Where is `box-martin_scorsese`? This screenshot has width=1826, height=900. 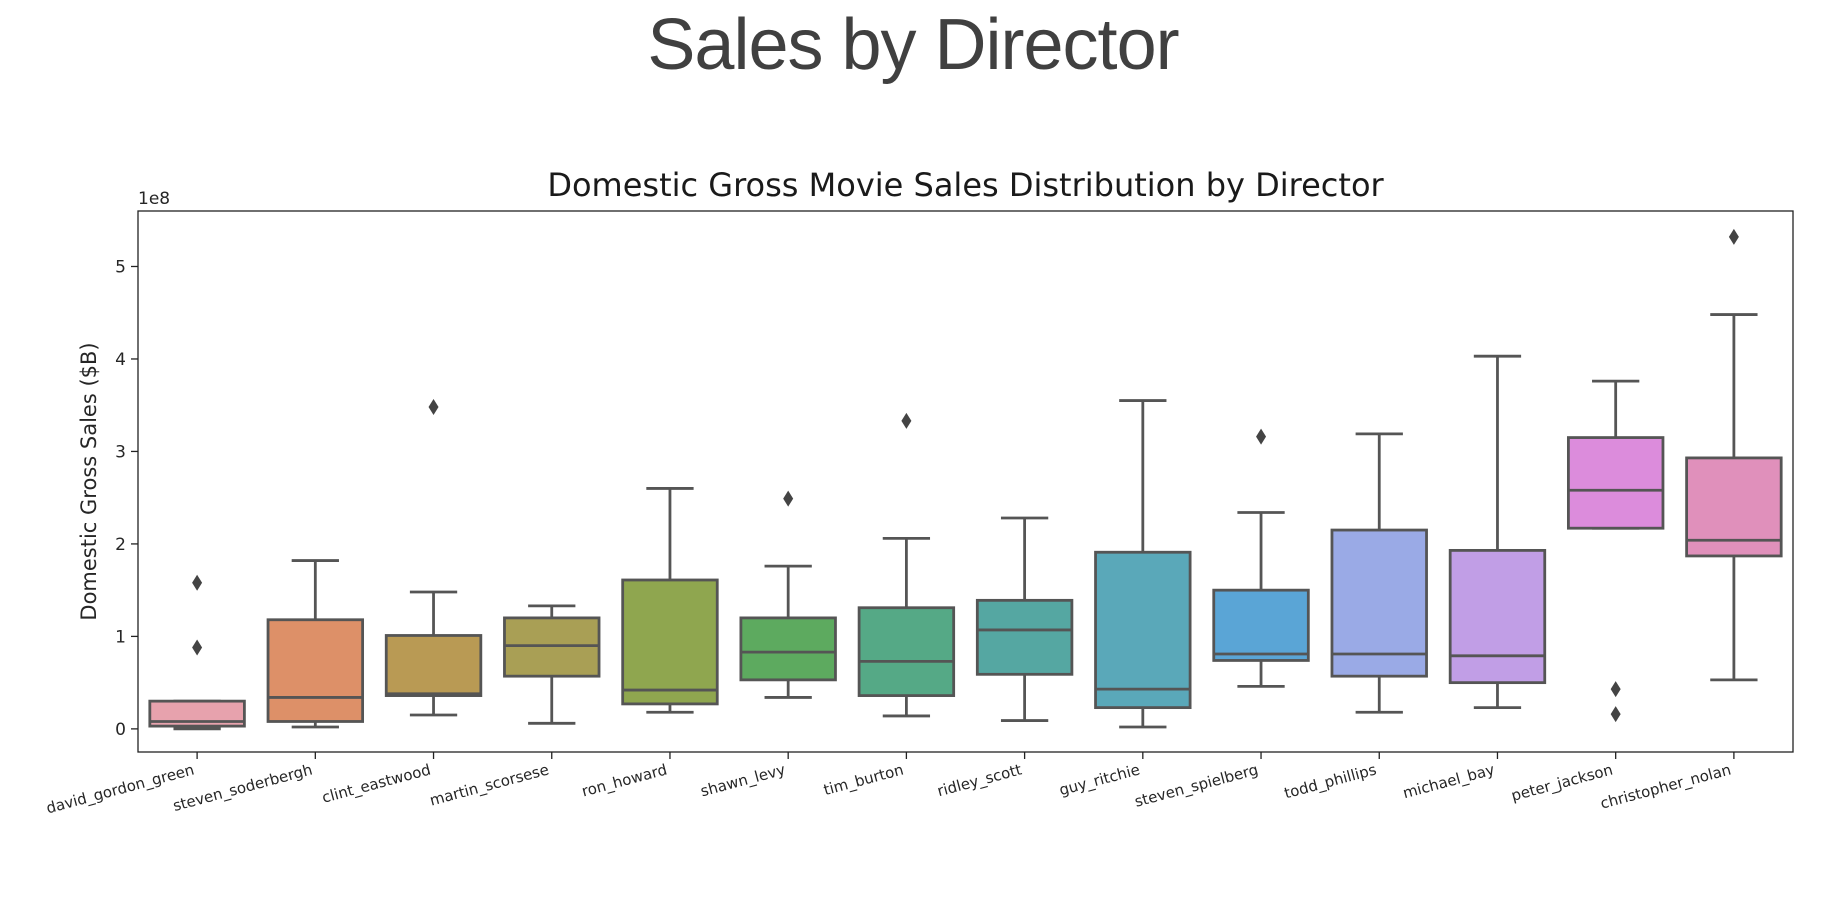
box-martin_scorsese is located at coordinates (552, 664).